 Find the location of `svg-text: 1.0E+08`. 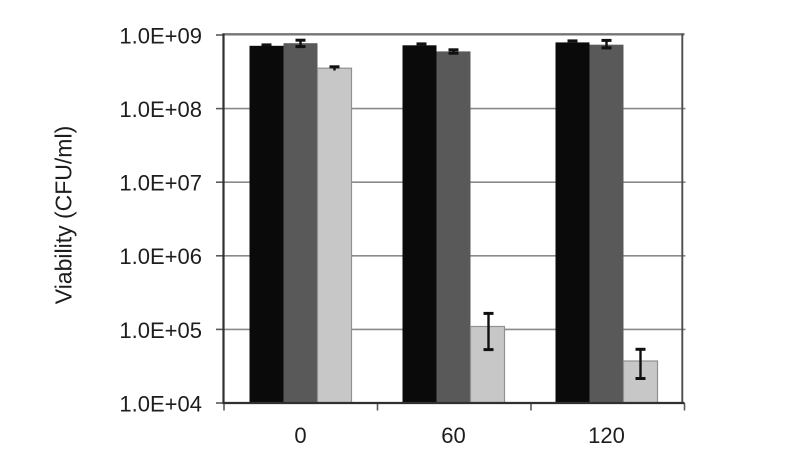

svg-text: 1.0E+08 is located at coordinates (160, 109).